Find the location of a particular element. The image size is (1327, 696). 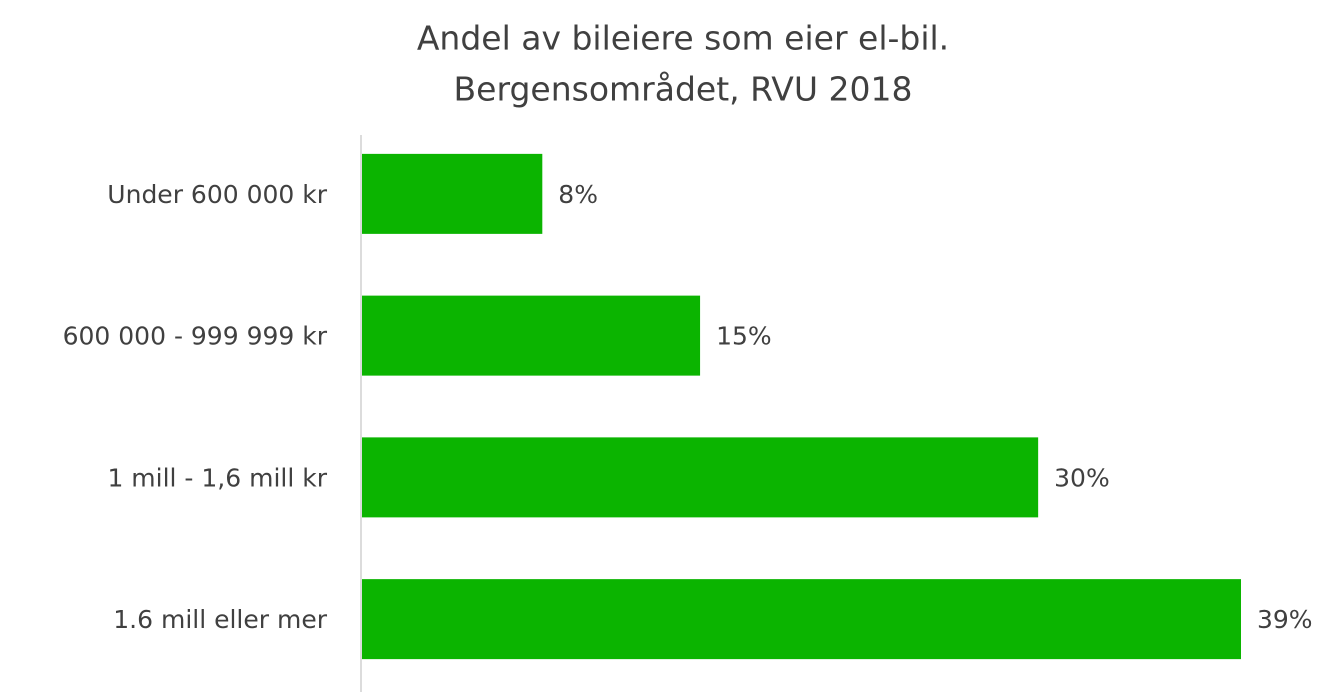

data-label: 8% is located at coordinates (578, 194).